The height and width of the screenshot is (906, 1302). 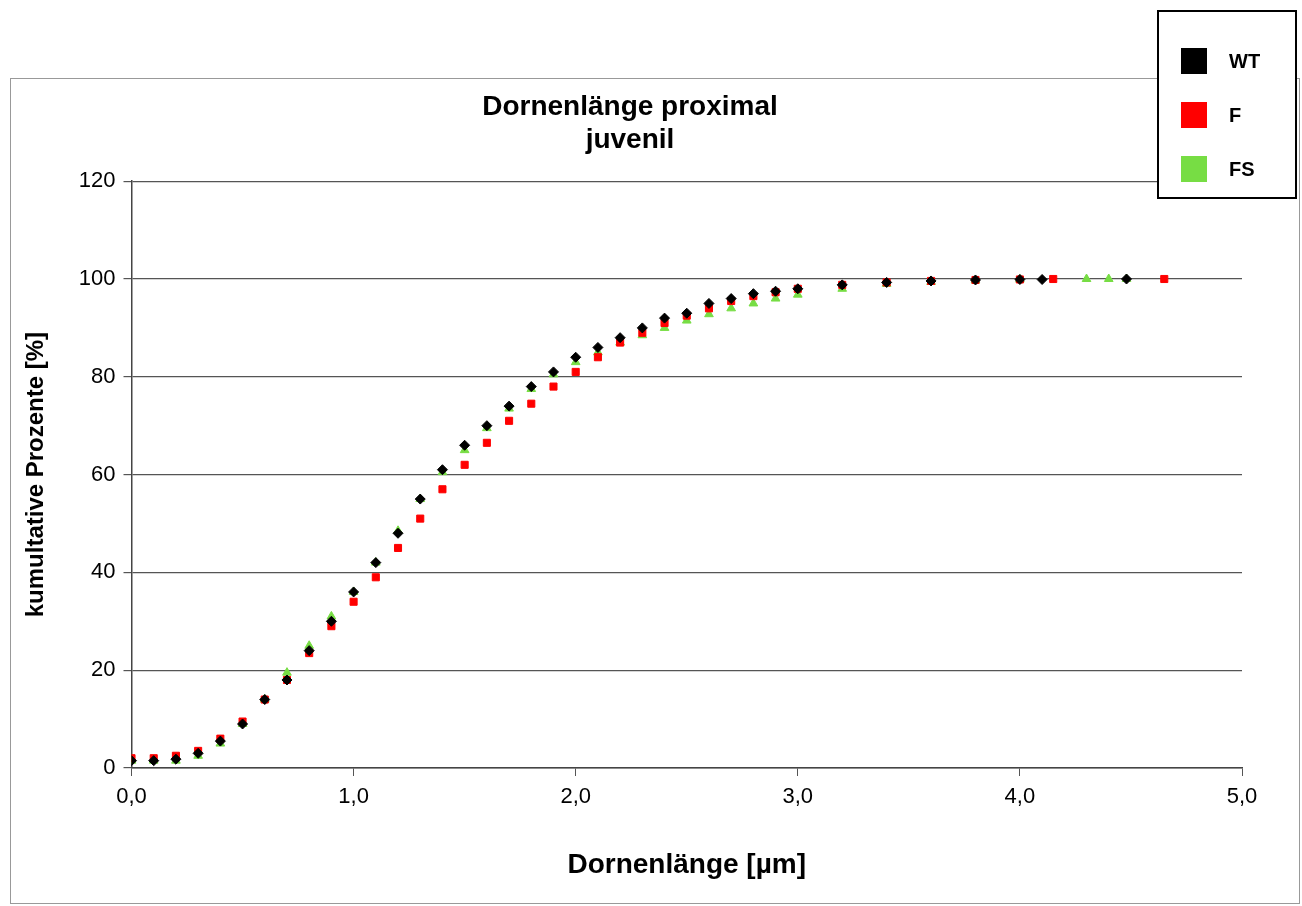 What do you see at coordinates (1020, 796) in the screenshot?
I see `x-tick-label: 4,0` at bounding box center [1020, 796].